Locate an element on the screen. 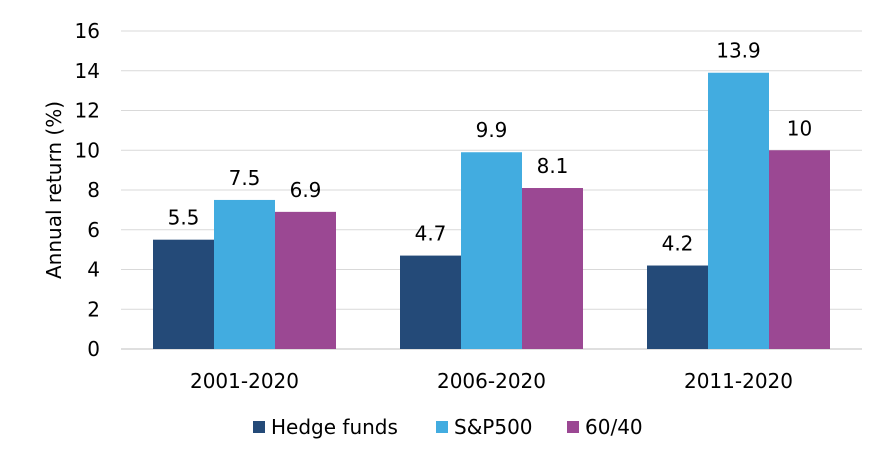 The width and height of the screenshot is (894, 472). legend: Hedge funds S&P500 60/40 is located at coordinates (448, 427).